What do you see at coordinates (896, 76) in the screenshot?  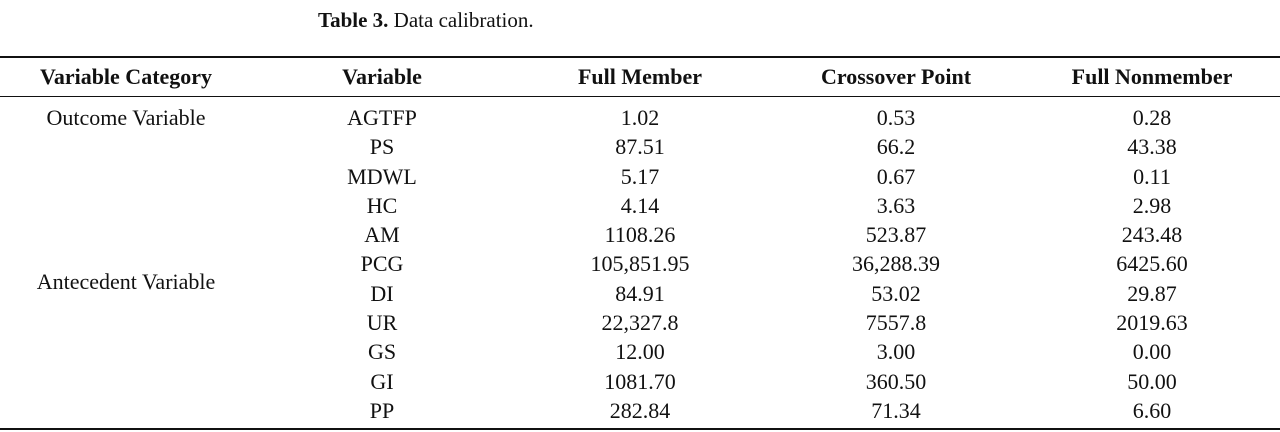 I see `header-crossover-point: Crossover Point` at bounding box center [896, 76].